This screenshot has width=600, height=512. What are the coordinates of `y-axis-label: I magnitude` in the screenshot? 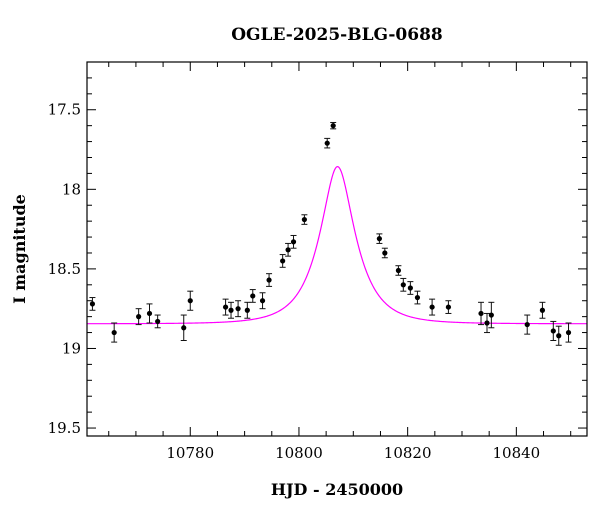 It's located at (19, 249).